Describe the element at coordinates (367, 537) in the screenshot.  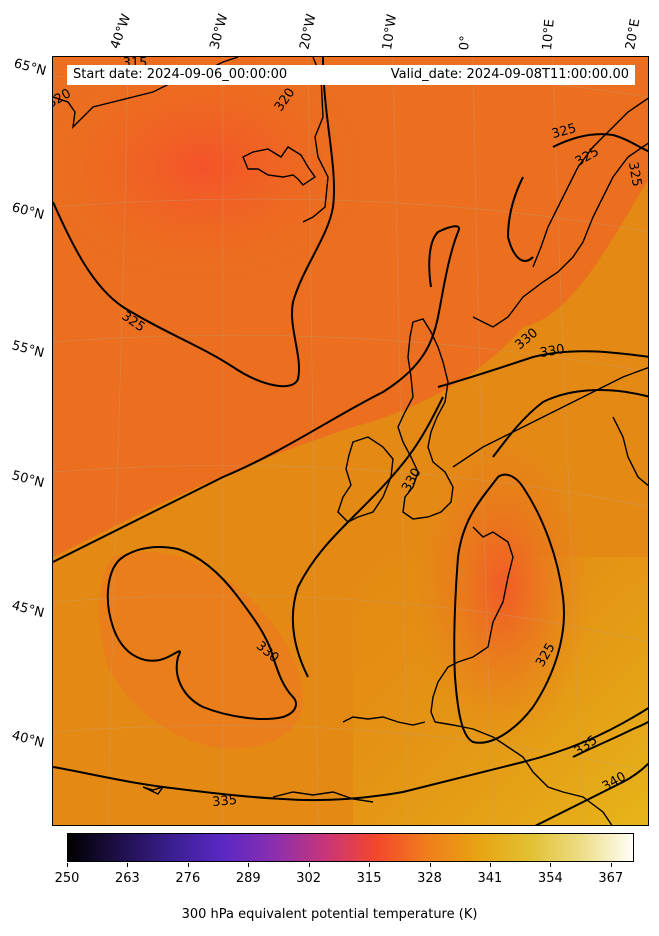
I see `contour-330-central` at that location.